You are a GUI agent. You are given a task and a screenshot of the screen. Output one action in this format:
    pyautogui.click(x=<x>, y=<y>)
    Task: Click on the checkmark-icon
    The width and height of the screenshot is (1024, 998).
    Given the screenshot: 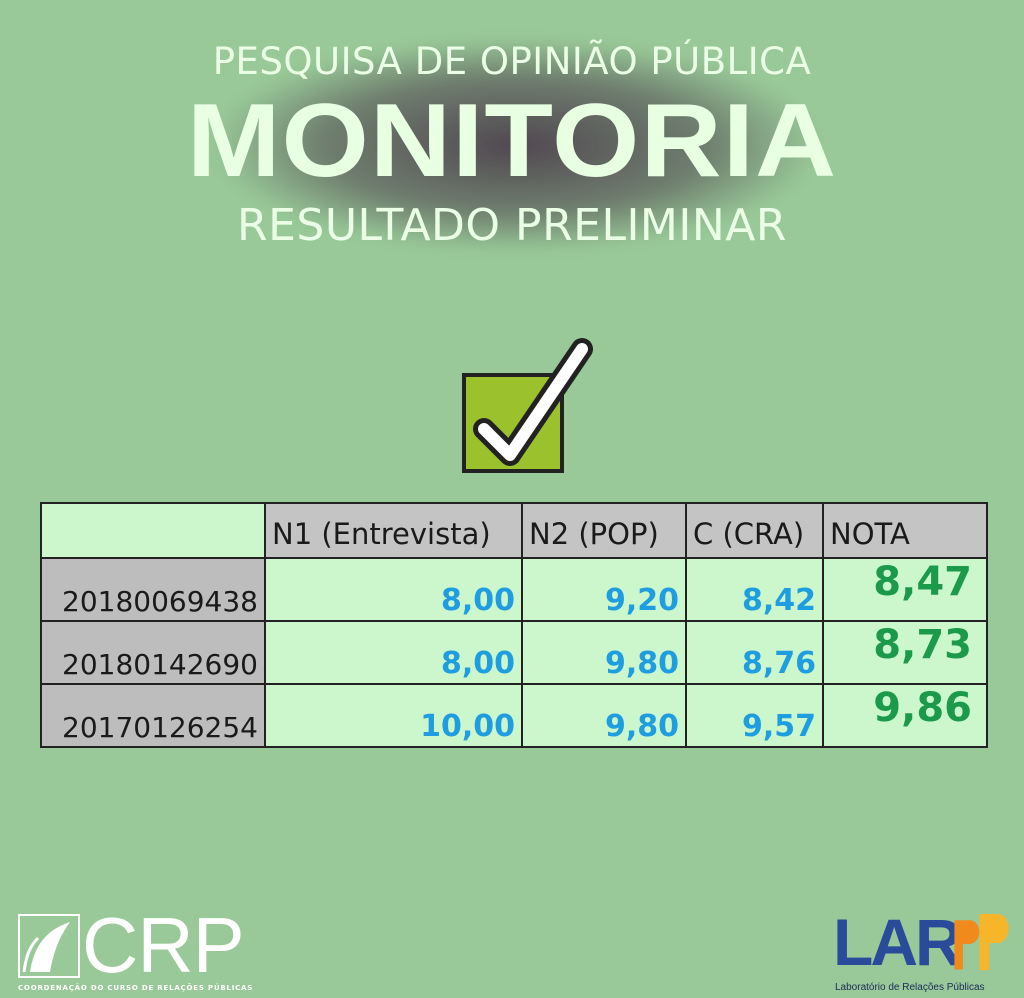 What is the action you would take?
    pyautogui.click(x=533, y=402)
    